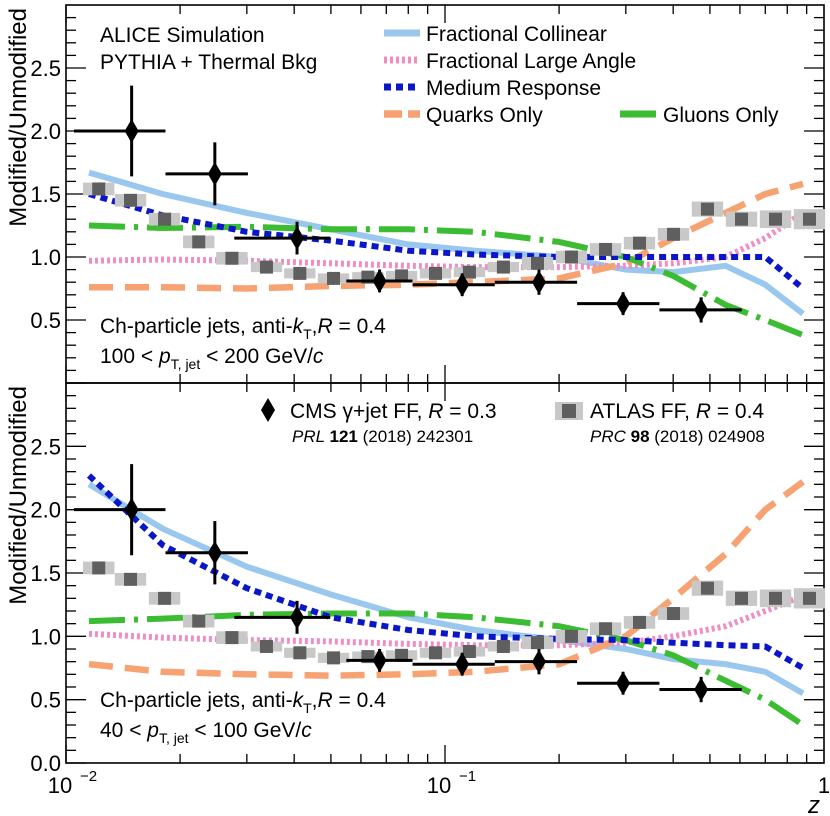 The height and width of the screenshot is (816, 830). Describe the element at coordinates (484, 115) in the screenshot. I see `legend-label-quarks: Quarks Only` at that location.